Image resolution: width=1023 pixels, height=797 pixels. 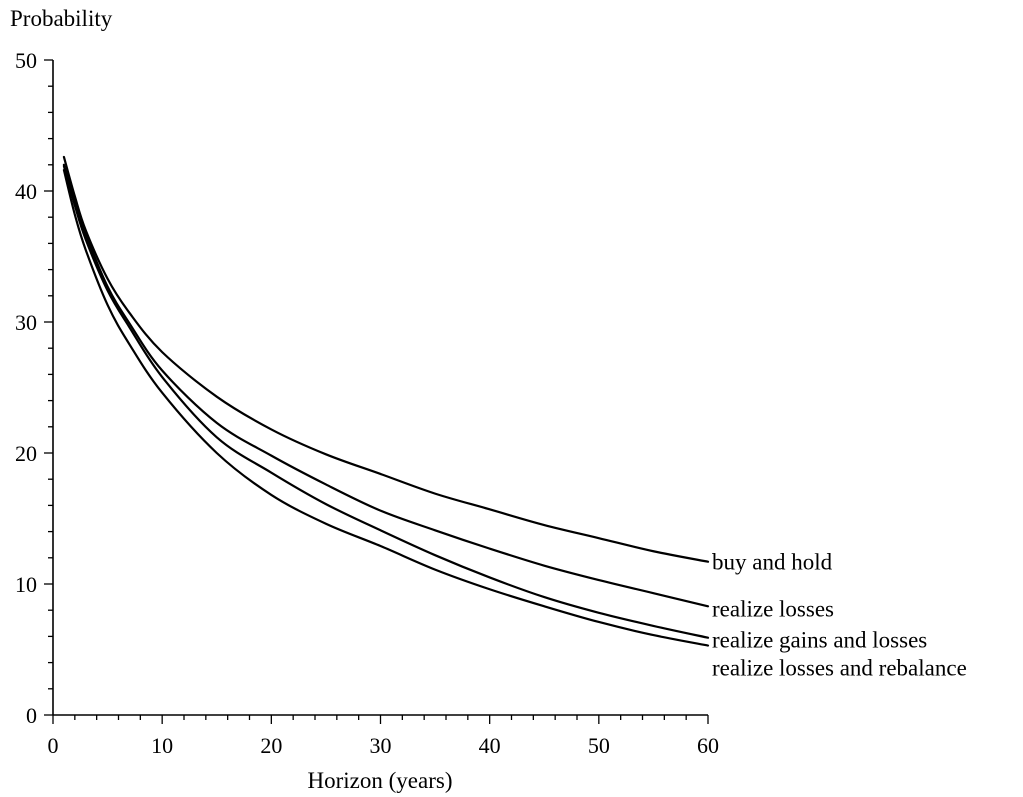 I want to click on series-label-buy-and-hold: buy and hold, so click(x=772, y=562).